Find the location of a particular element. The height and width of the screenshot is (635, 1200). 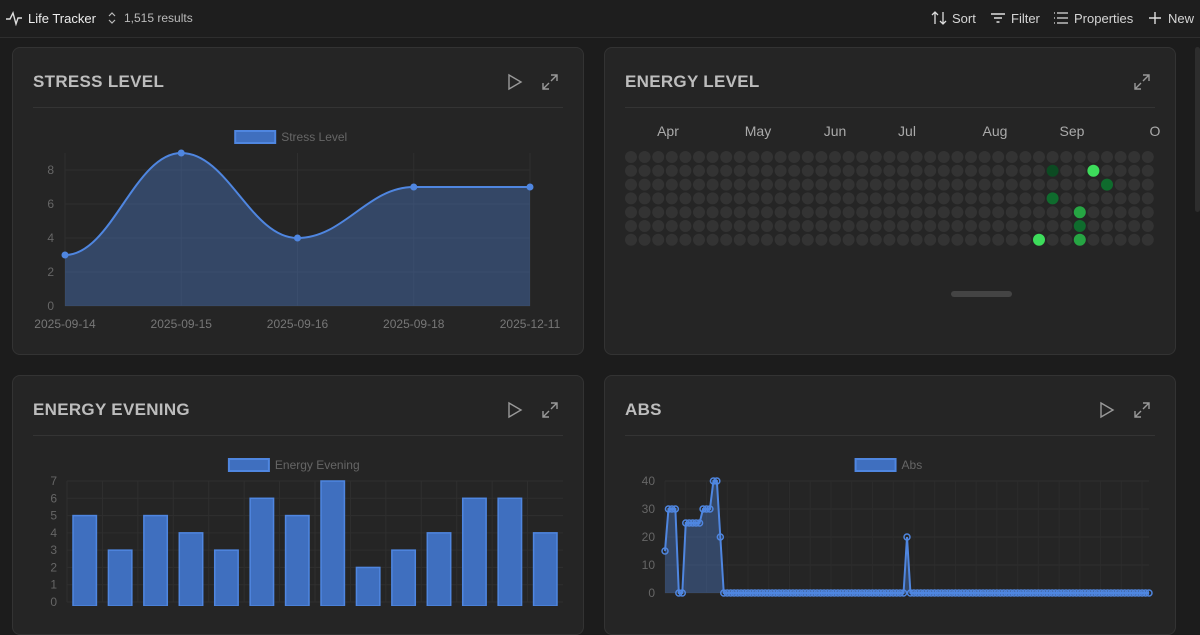

card-title: STRESS LEVEL is located at coordinates (99, 81).